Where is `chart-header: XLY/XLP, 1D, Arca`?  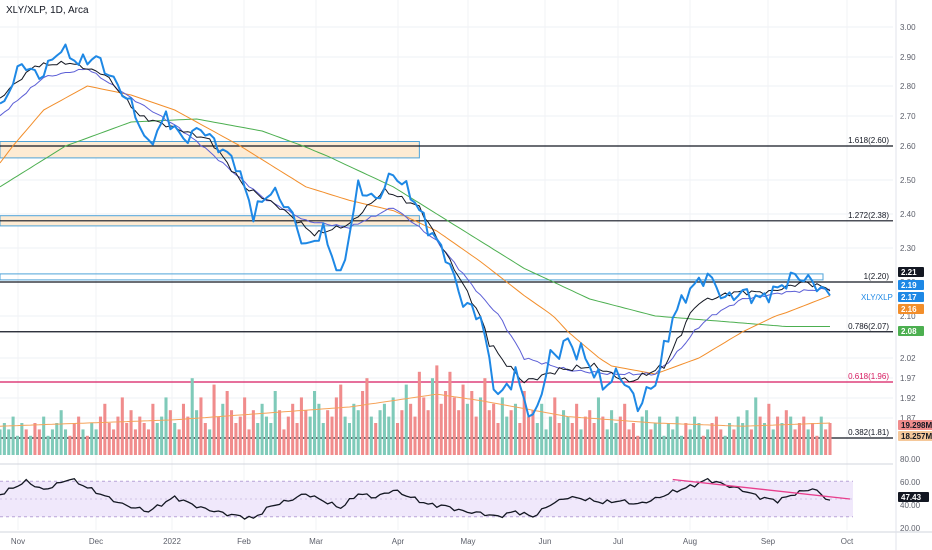
chart-header: XLY/XLP, 1D, Arca is located at coordinates (47, 10).